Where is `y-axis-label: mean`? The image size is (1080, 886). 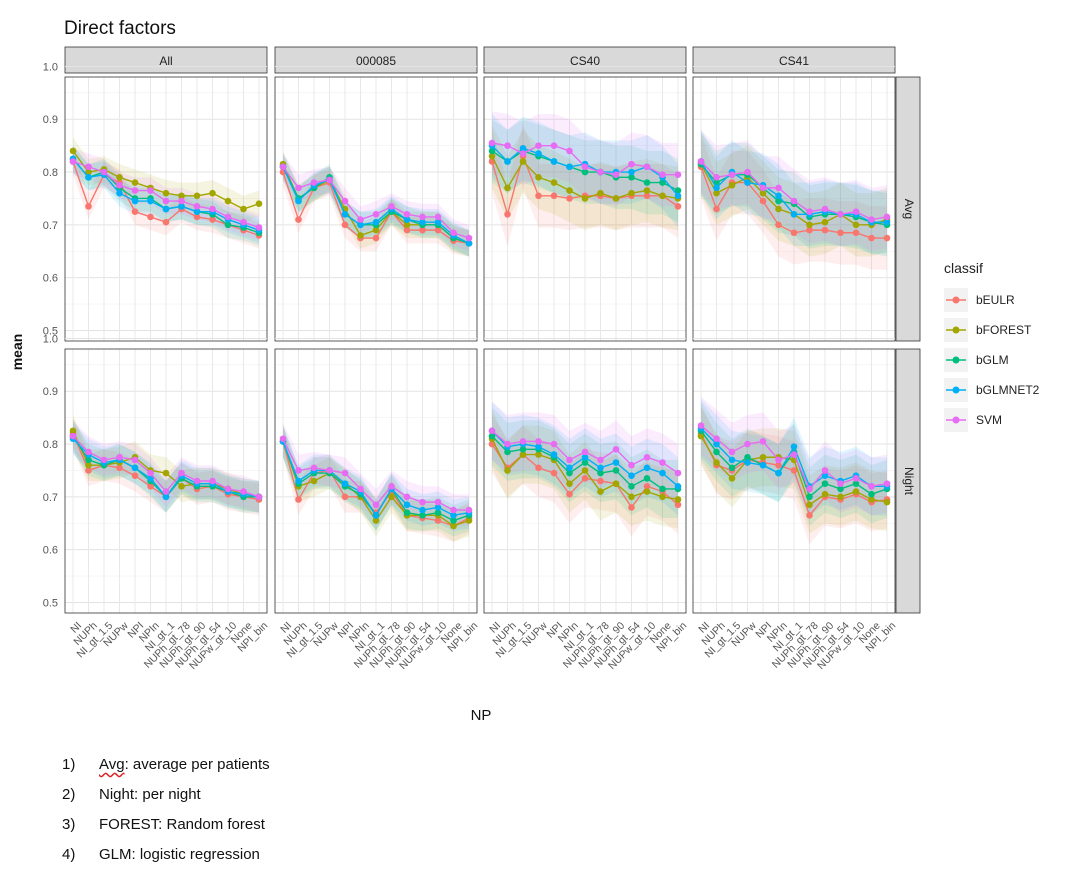 y-axis-label: mean is located at coordinates (17, 352).